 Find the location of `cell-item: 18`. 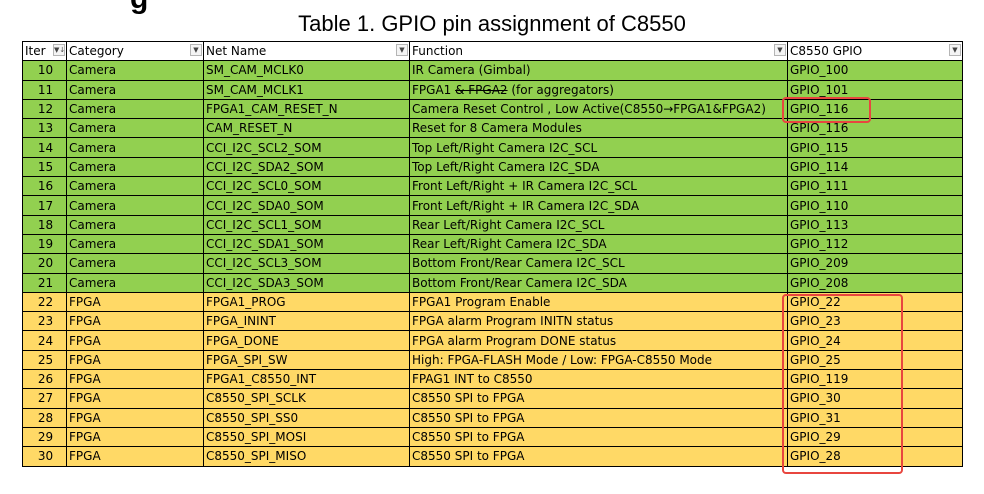

cell-item: 18 is located at coordinates (45, 224).